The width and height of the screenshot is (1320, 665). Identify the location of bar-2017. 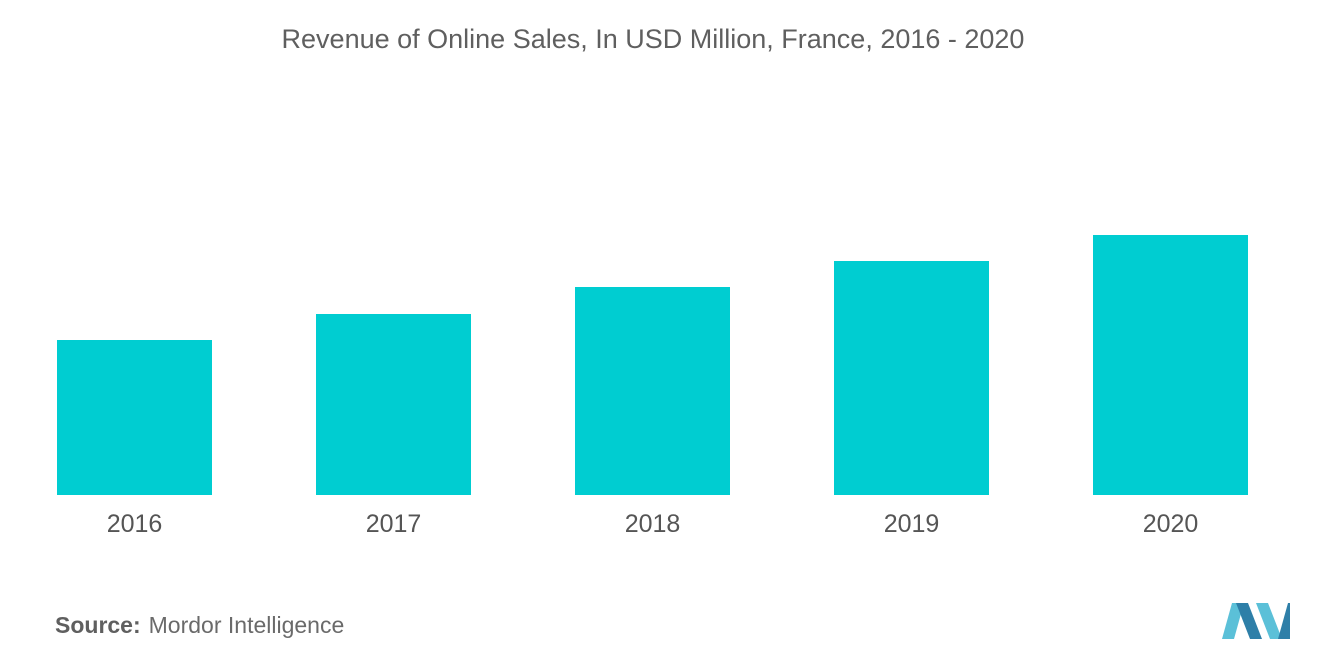
(393, 404).